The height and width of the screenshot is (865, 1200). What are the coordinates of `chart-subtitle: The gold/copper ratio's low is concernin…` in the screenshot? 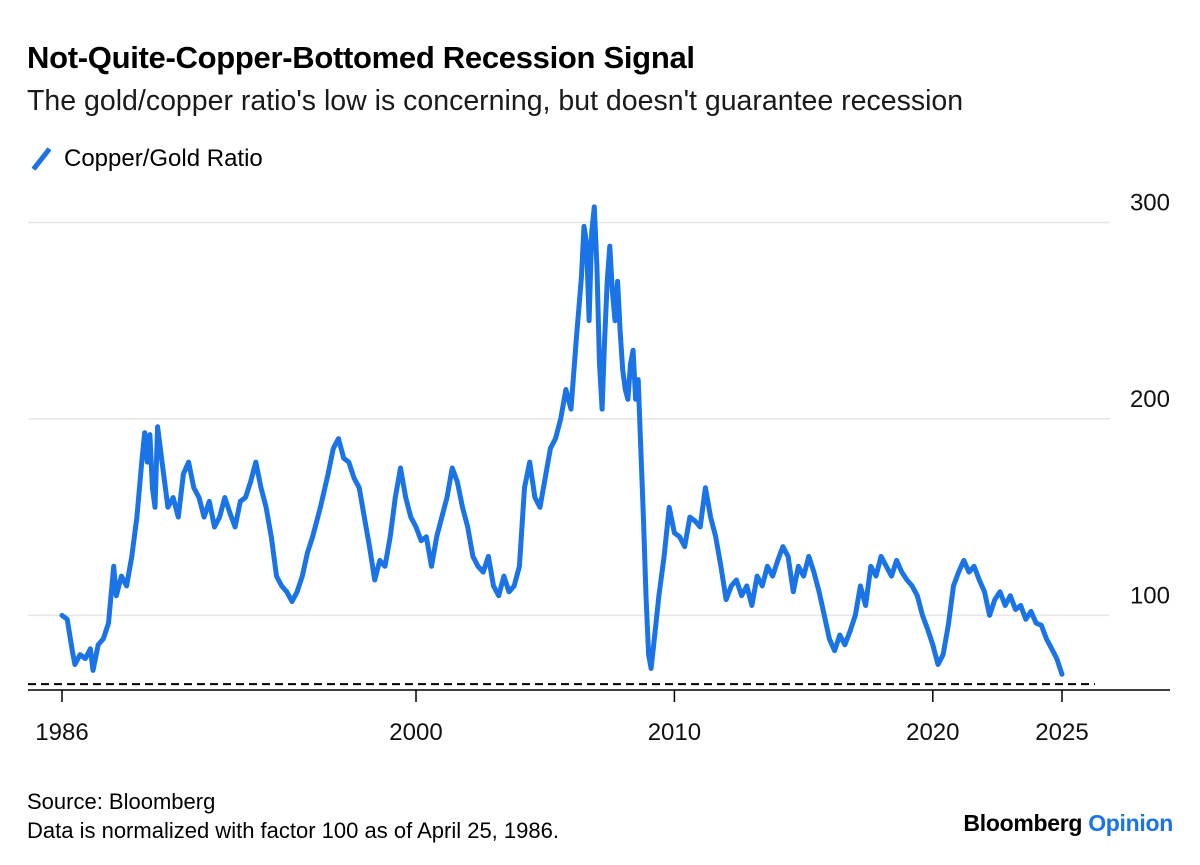 It's located at (495, 101).